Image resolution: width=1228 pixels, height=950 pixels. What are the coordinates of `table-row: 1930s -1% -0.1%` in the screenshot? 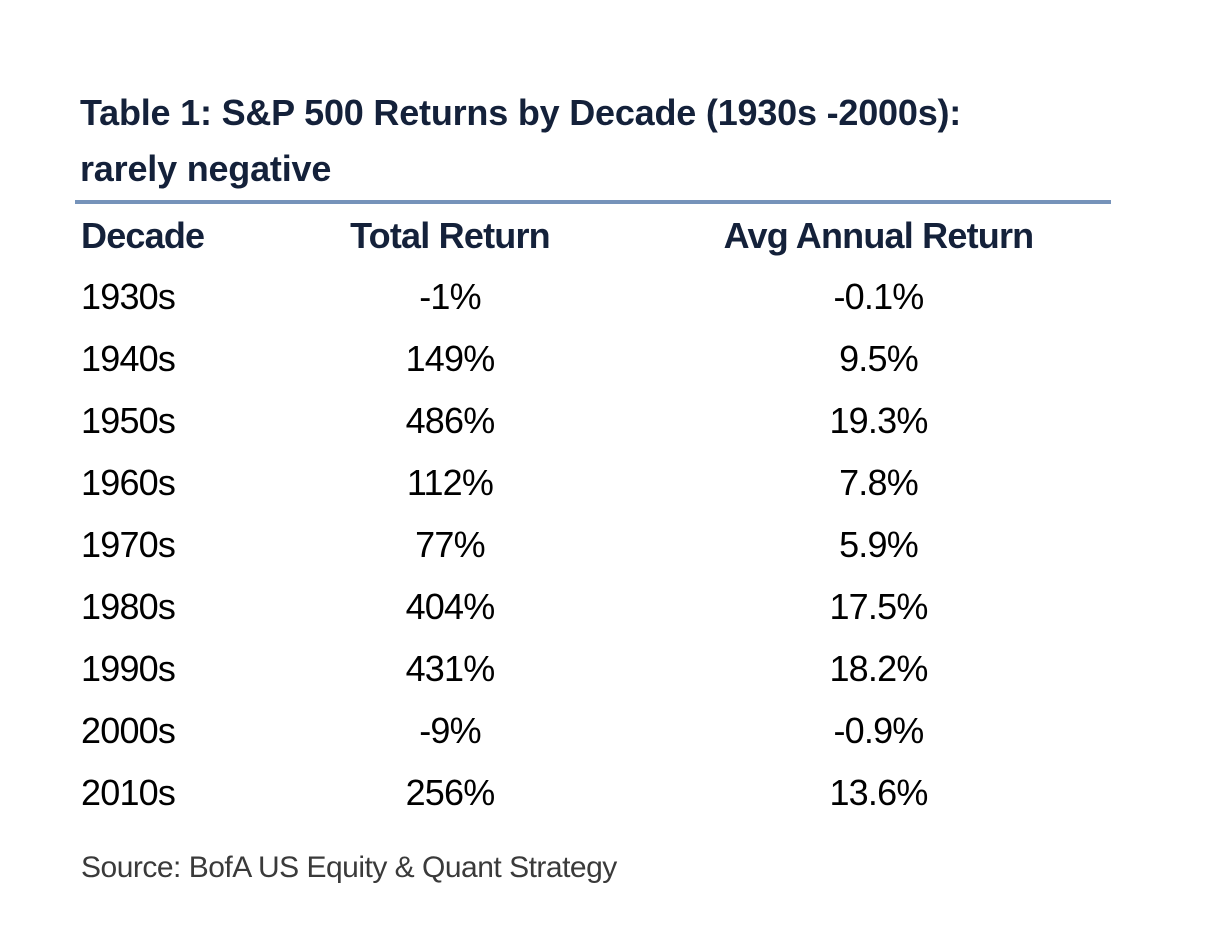 It's located at (593, 297).